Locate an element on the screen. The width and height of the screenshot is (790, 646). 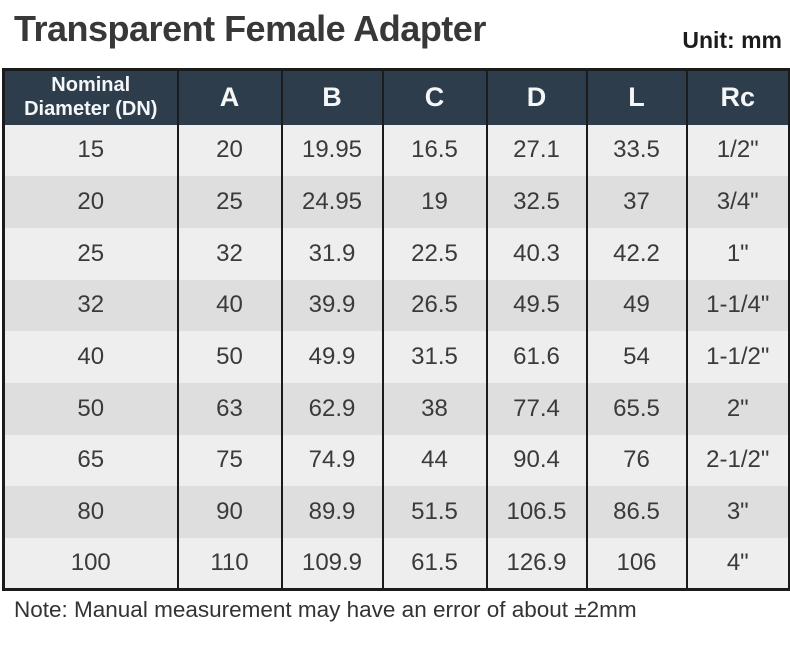
table-row: 50 63 62.9 38 77.4 65.5 2" is located at coordinates (396, 408).